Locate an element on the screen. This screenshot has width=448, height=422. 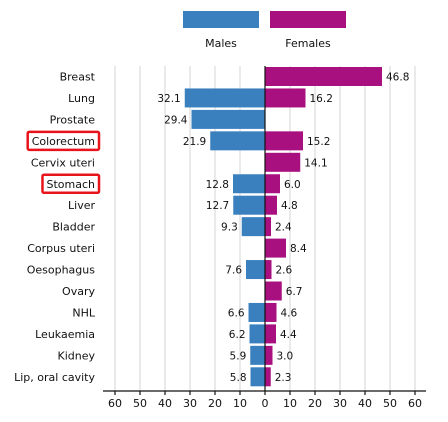
legend-swatch-males is located at coordinates (221, 19).